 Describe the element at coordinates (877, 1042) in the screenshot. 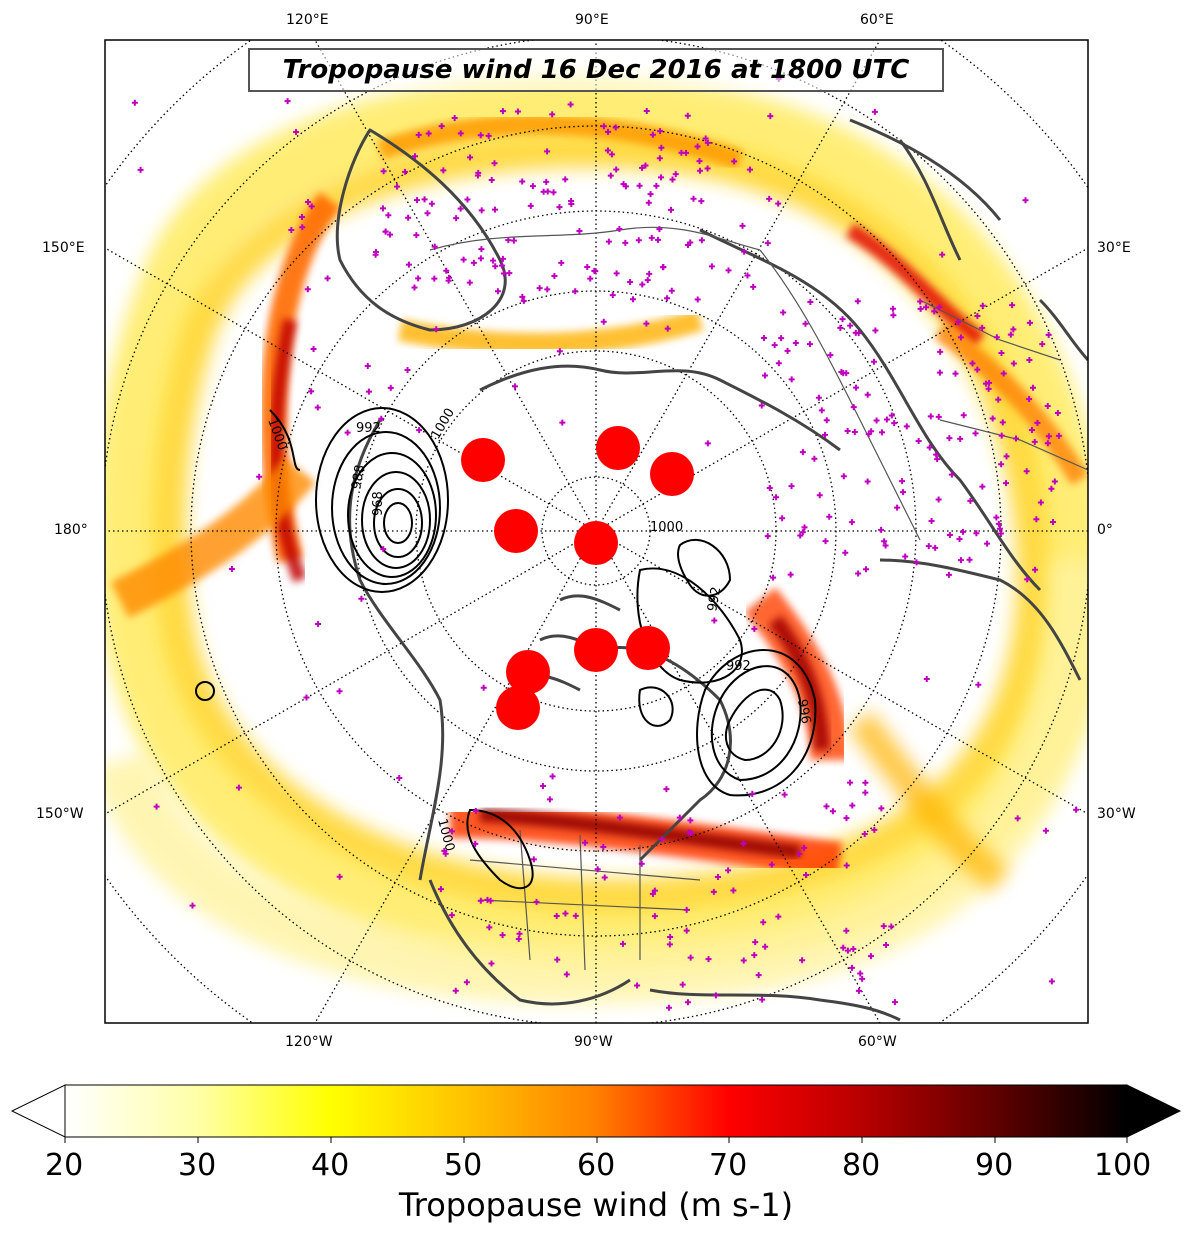

I see `lon-label-bottom: 60°W` at that location.